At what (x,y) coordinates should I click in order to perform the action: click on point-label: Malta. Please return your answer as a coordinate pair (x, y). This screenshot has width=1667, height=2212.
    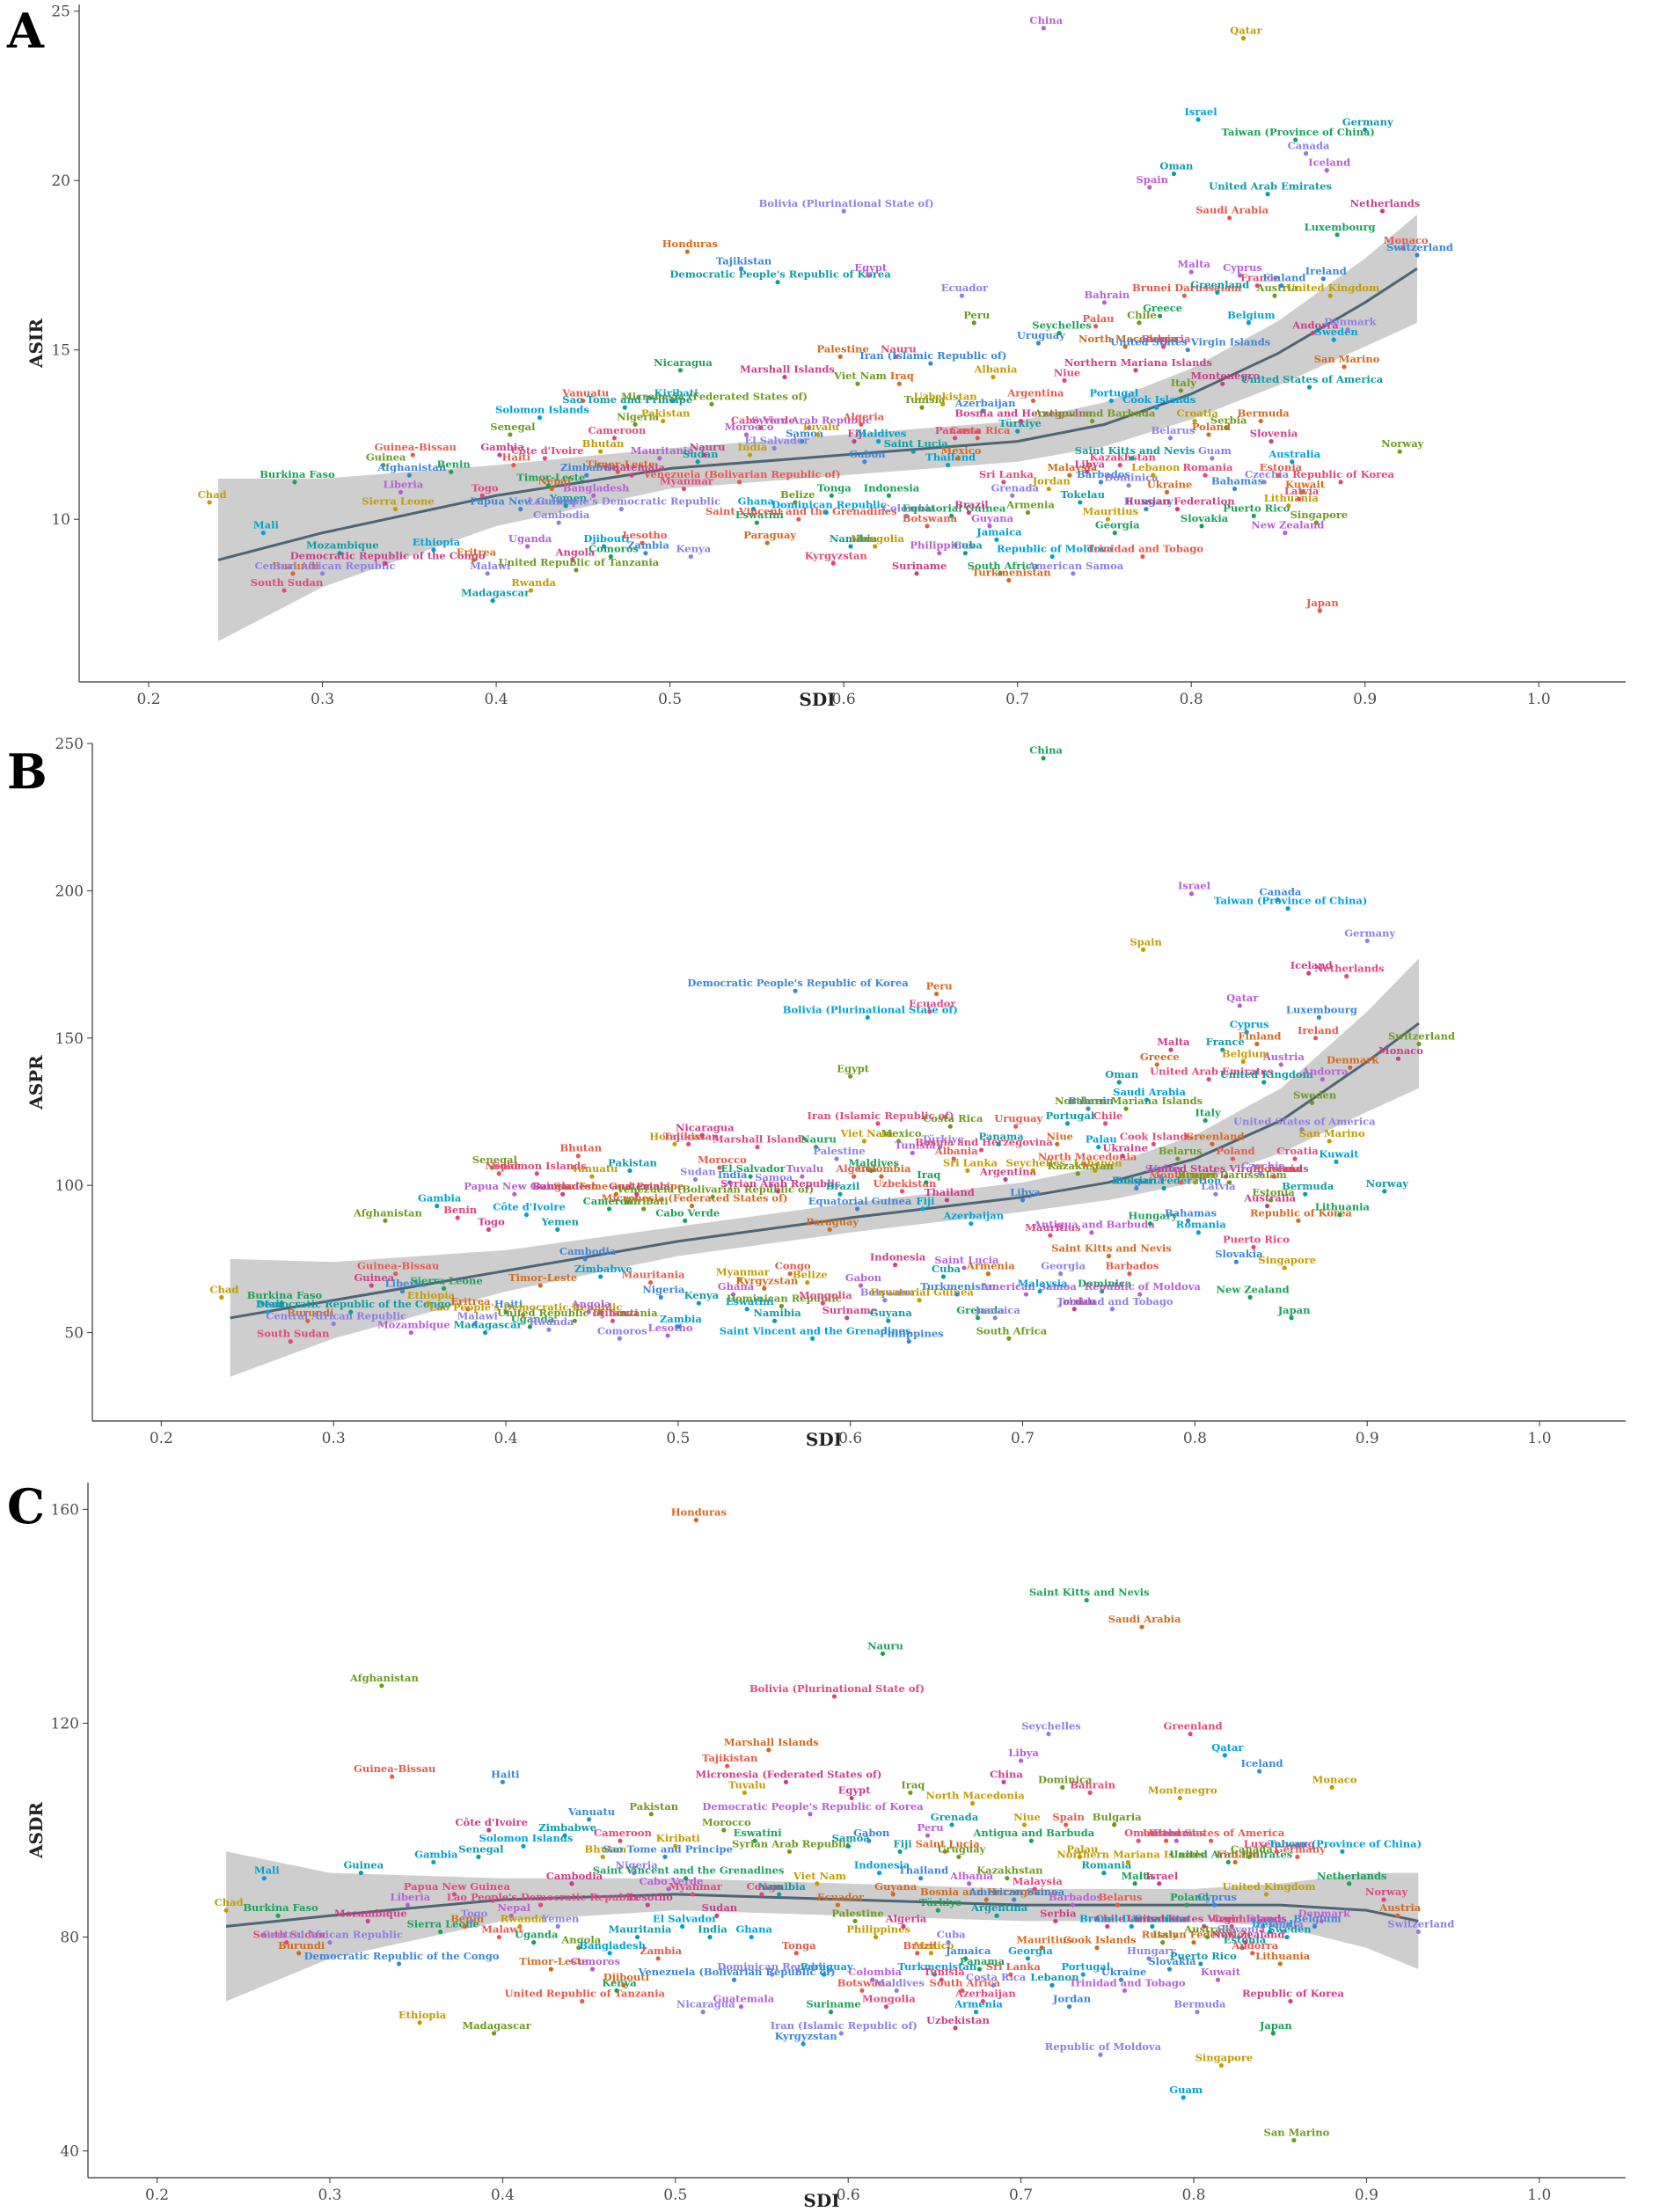
    Looking at the image, I should click on (1138, 1876).